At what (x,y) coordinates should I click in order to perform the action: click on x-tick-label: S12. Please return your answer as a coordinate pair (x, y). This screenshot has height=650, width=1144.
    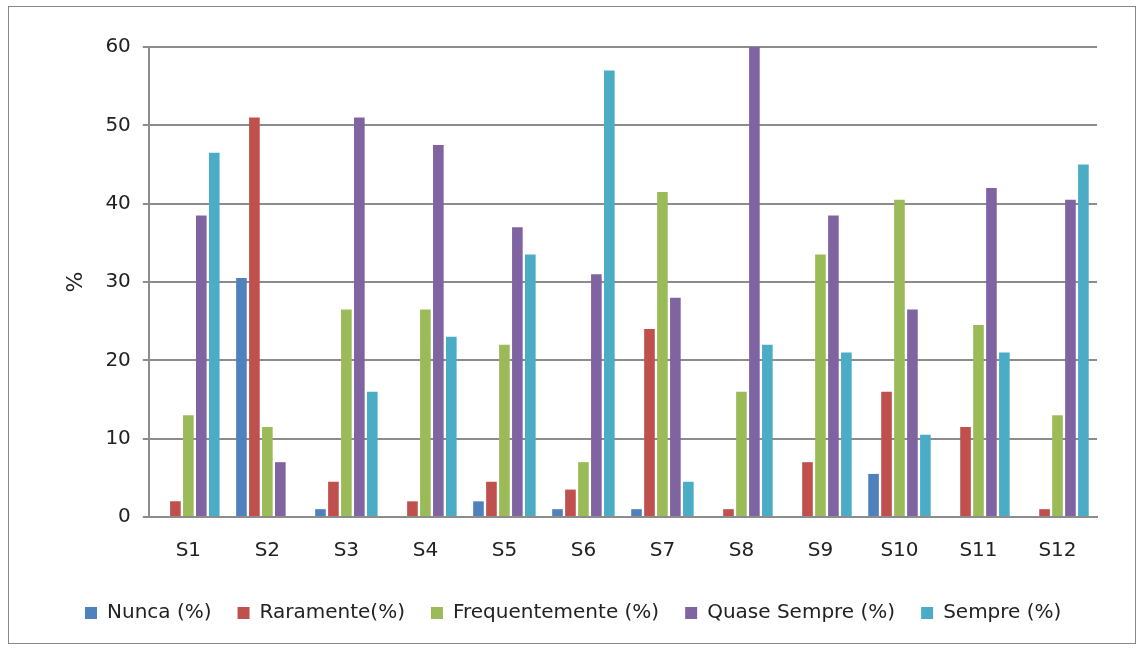
    Looking at the image, I should click on (1057, 549).